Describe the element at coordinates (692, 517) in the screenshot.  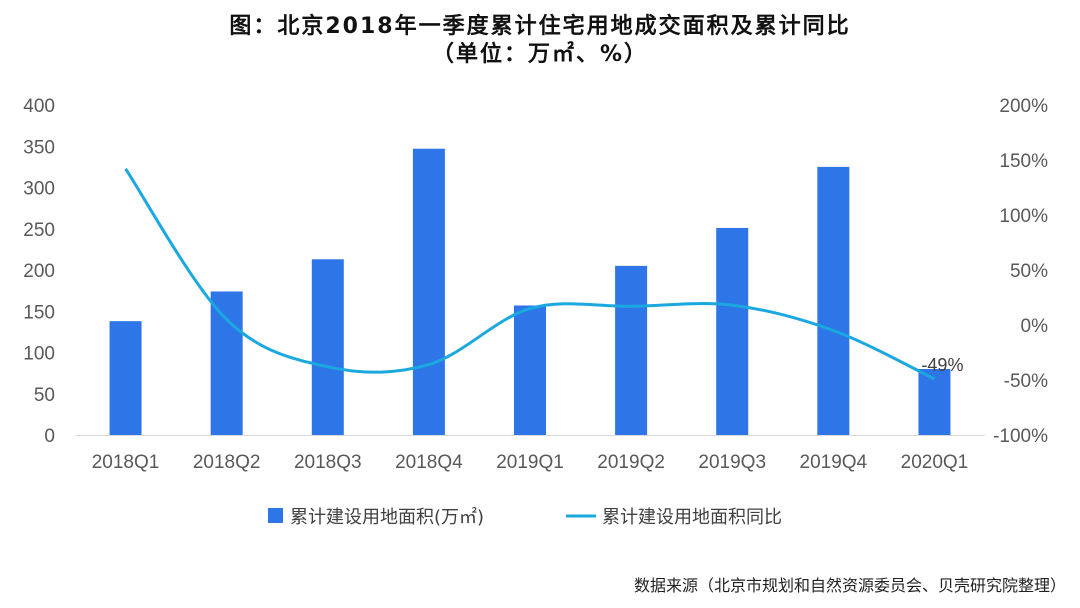
I see `legend-line-label: 累计建设用地面积同比` at that location.